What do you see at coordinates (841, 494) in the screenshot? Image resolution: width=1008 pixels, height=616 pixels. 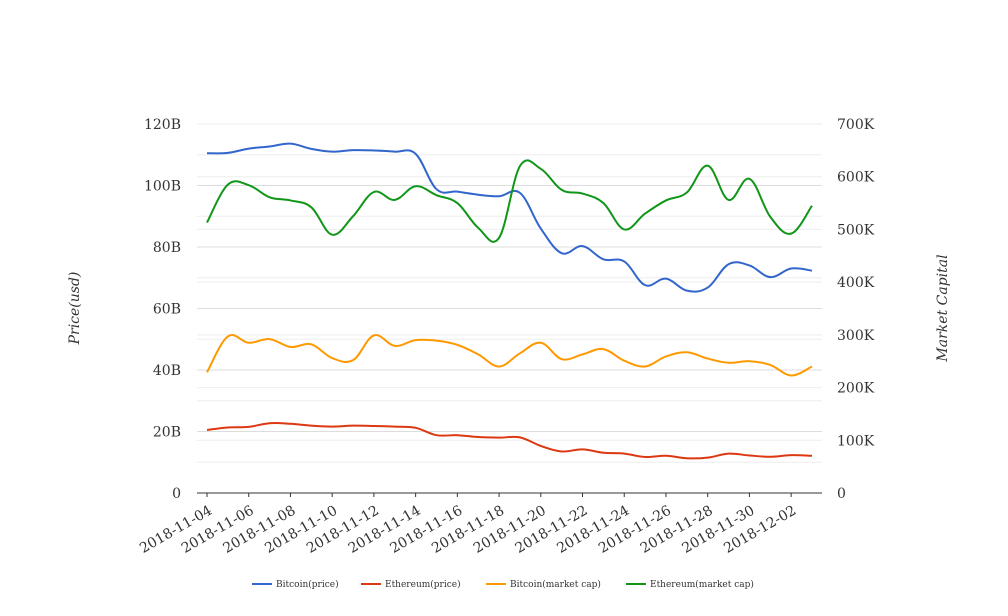 I see `right-y-tick-label: 0` at bounding box center [841, 494].